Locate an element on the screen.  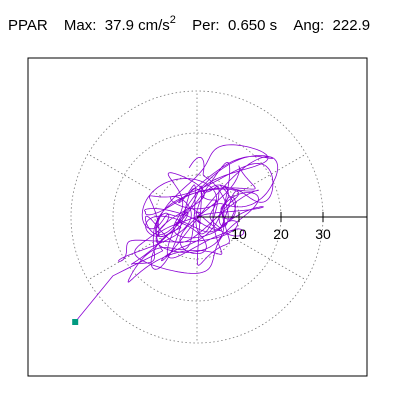
max-value: 37.9 cm/s is located at coordinates (137, 25).